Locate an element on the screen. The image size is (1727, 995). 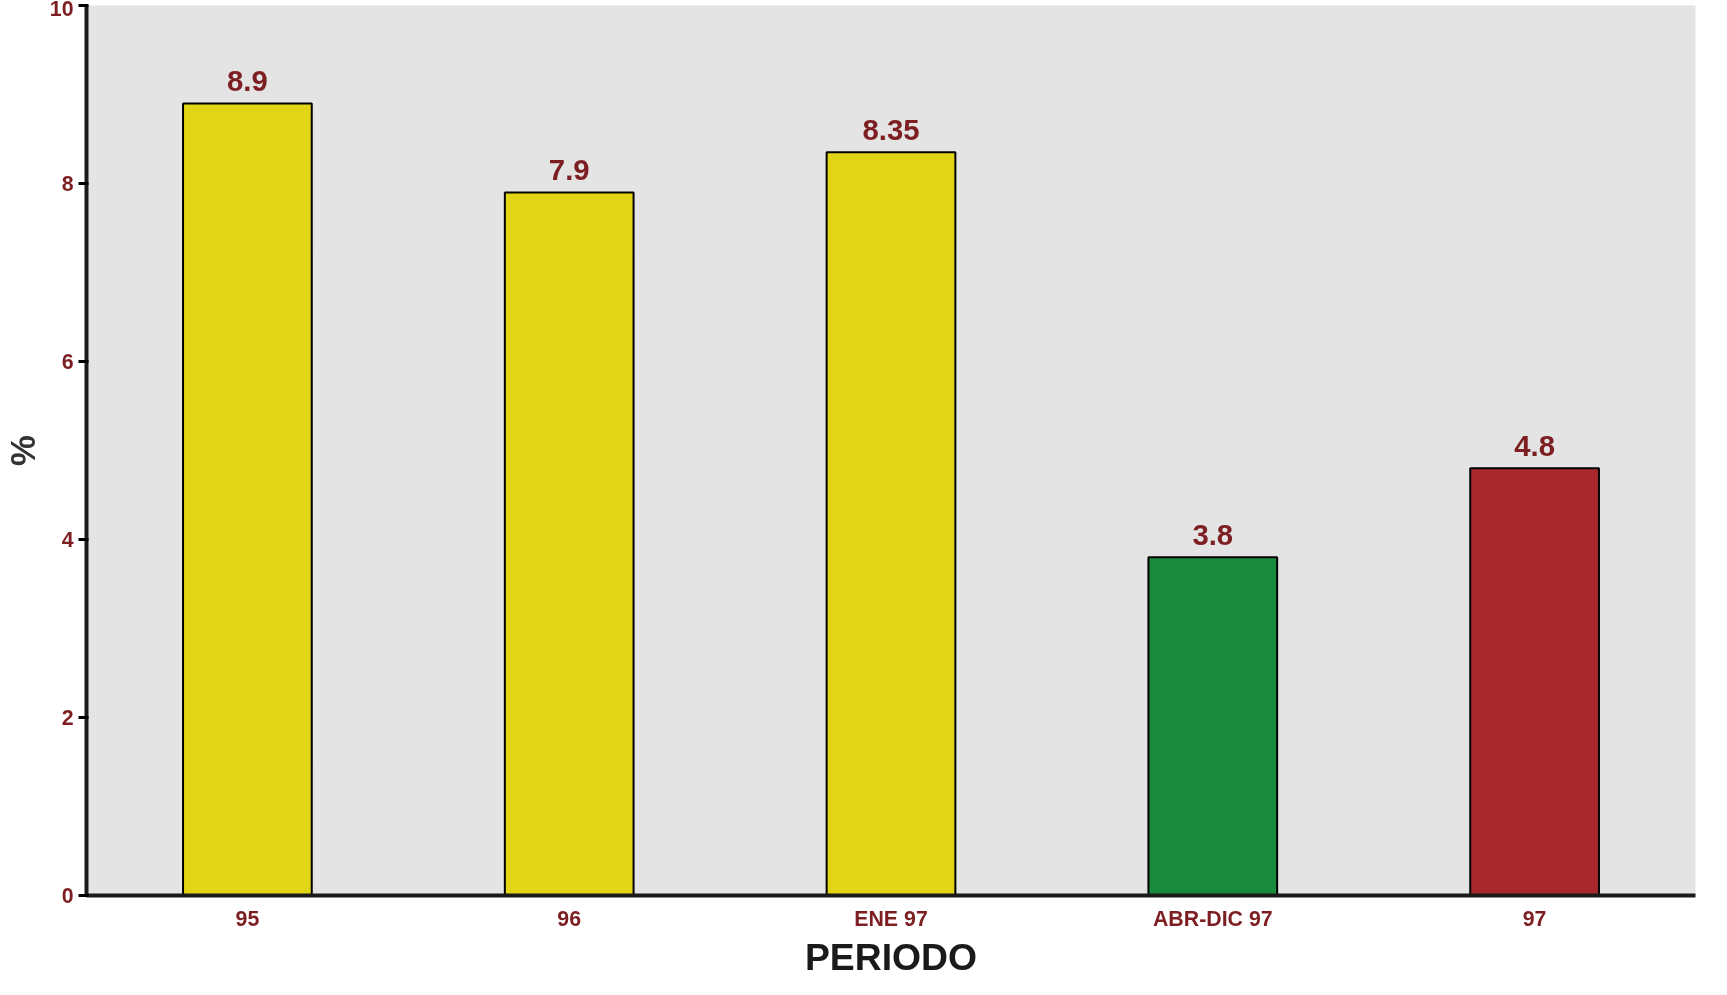
x-tick-label: 96 is located at coordinates (569, 918).